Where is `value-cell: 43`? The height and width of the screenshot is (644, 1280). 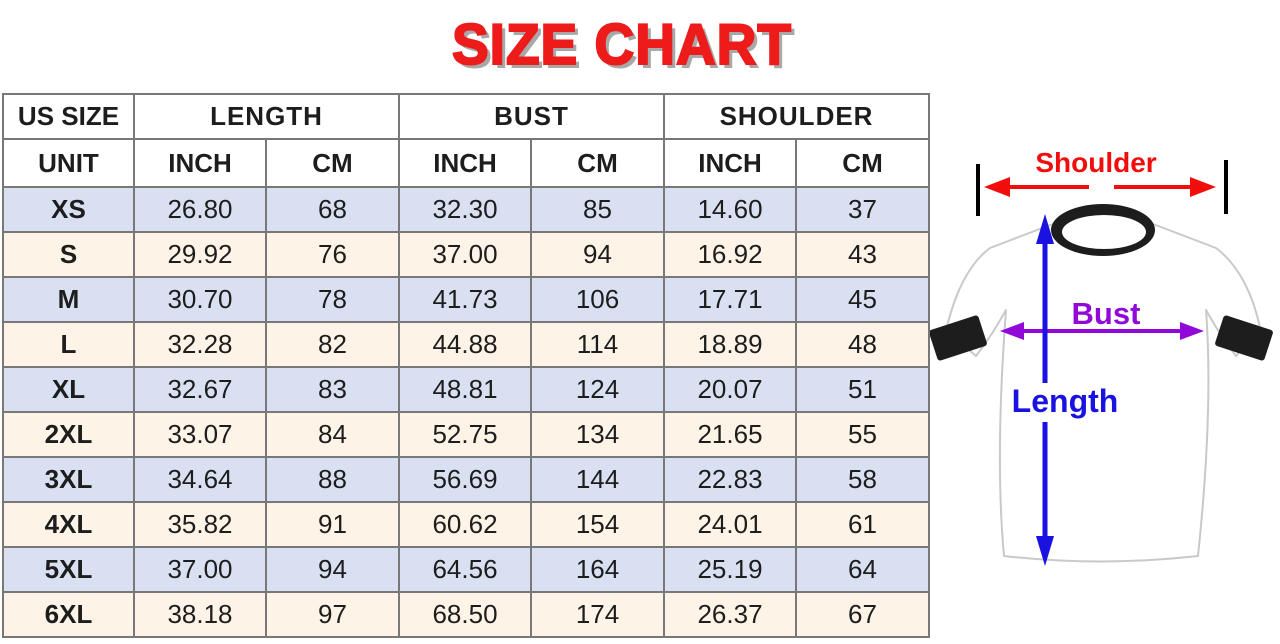 value-cell: 43 is located at coordinates (863, 254).